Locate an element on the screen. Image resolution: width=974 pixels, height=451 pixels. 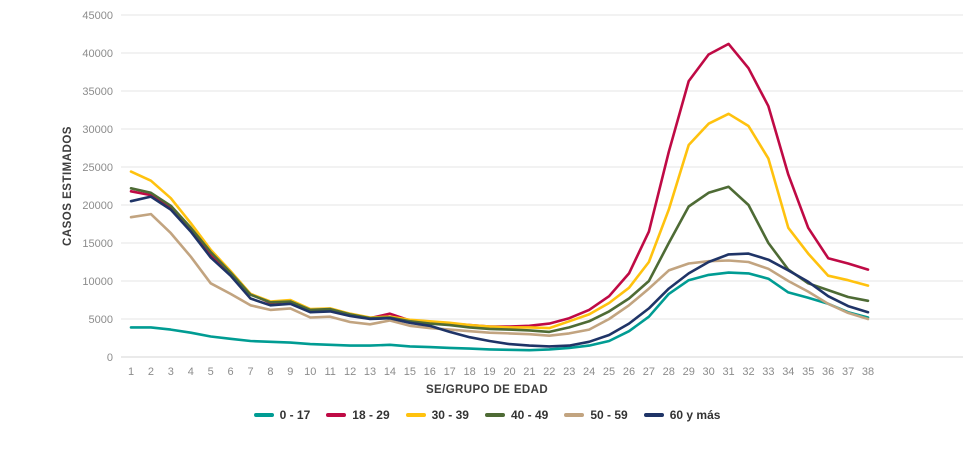
x-tick-label: 32 is located at coordinates (748, 372).